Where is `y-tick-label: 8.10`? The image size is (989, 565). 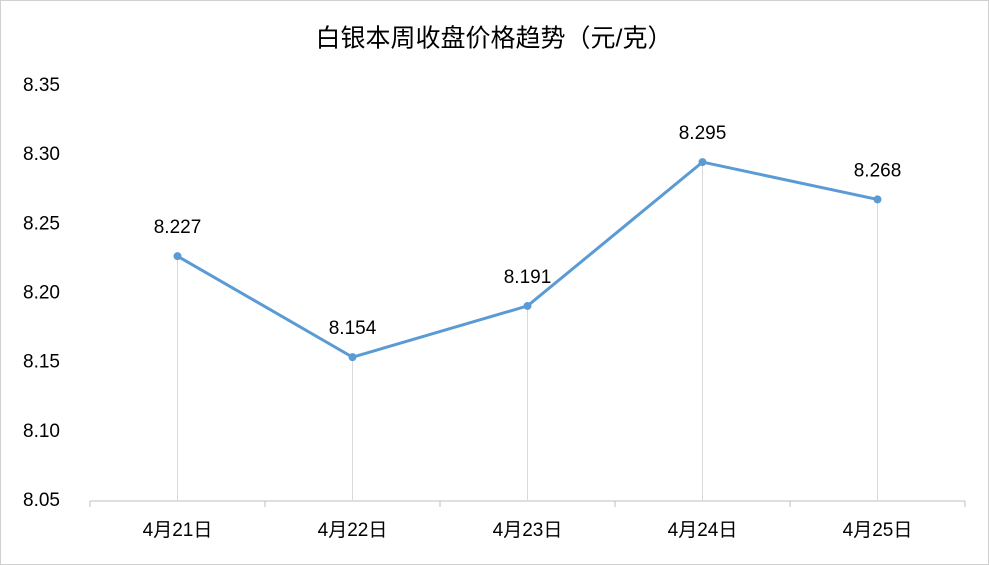 y-tick-label: 8.10 is located at coordinates (41, 431).